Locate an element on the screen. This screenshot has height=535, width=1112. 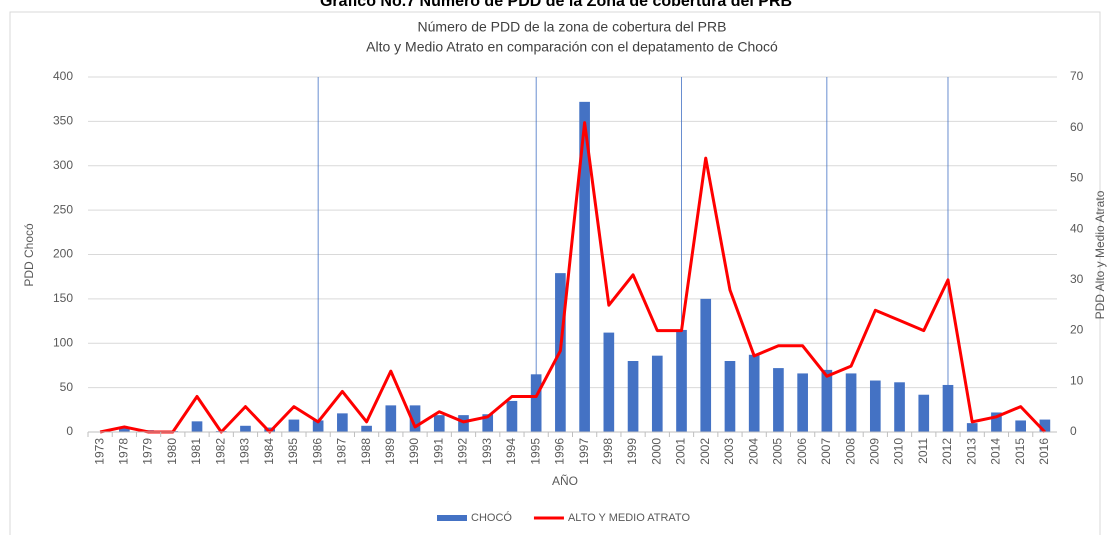
y2-tick-label: 20 is located at coordinates (1077, 330).